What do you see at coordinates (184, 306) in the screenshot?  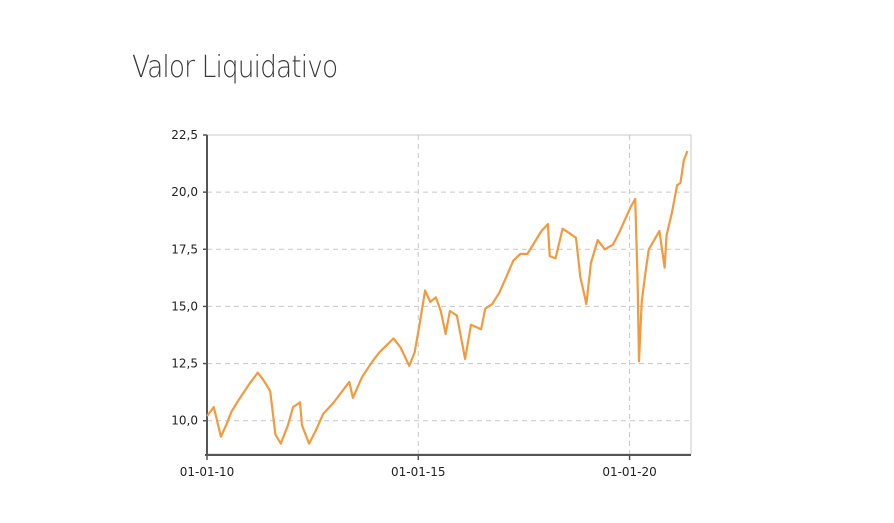 I see `y-tick-label: 15,0` at bounding box center [184, 306].